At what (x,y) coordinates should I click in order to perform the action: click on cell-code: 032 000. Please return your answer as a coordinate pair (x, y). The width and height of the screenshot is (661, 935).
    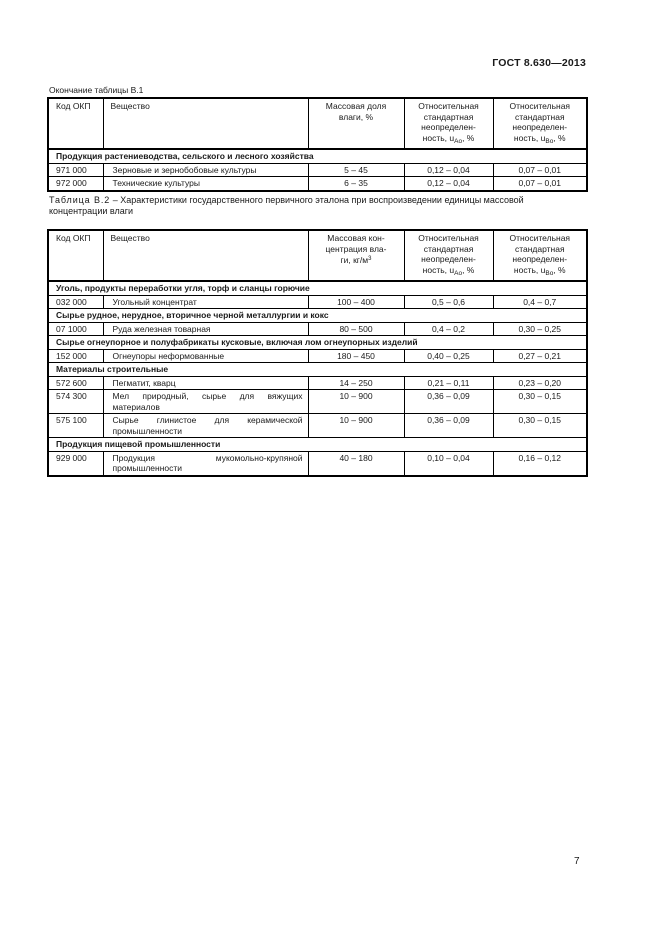
    Looking at the image, I should click on (75, 301).